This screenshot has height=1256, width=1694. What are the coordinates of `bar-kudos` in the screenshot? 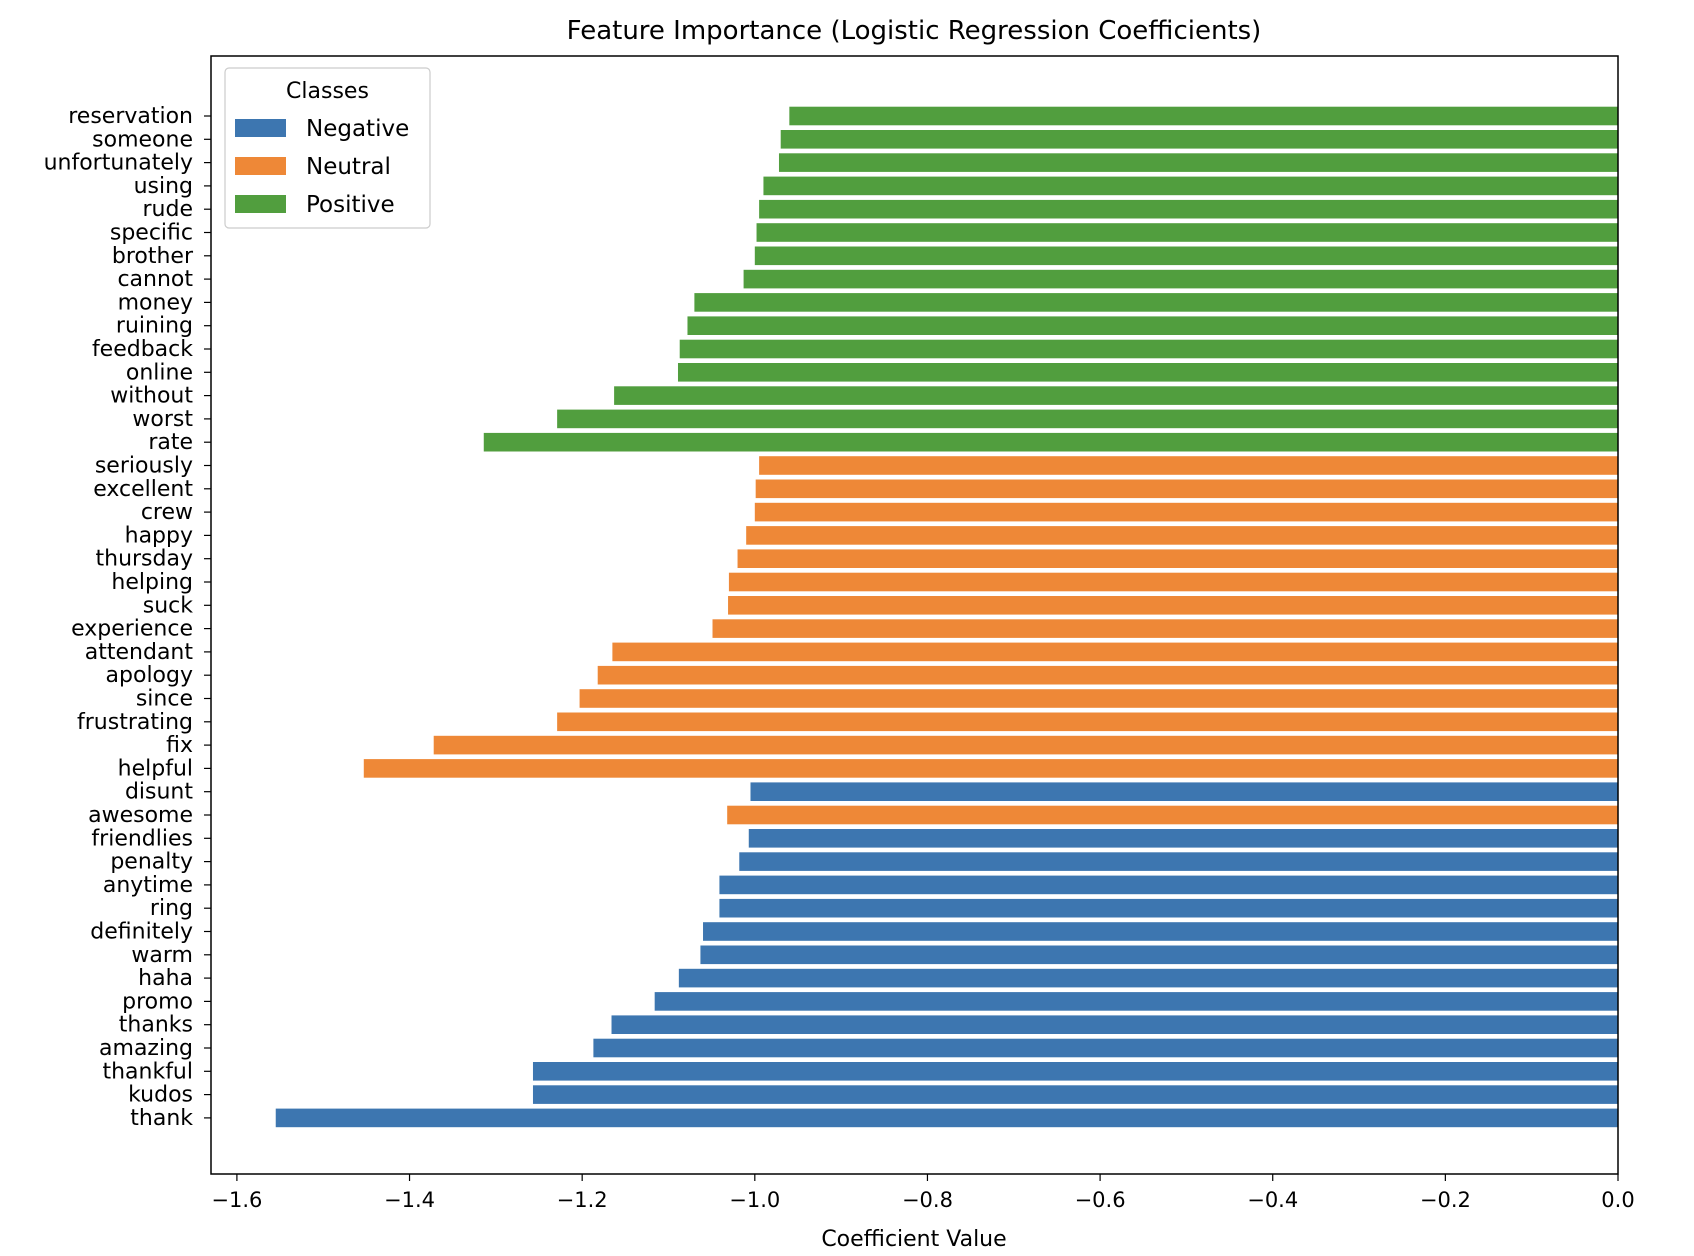 It's located at (1075, 1094).